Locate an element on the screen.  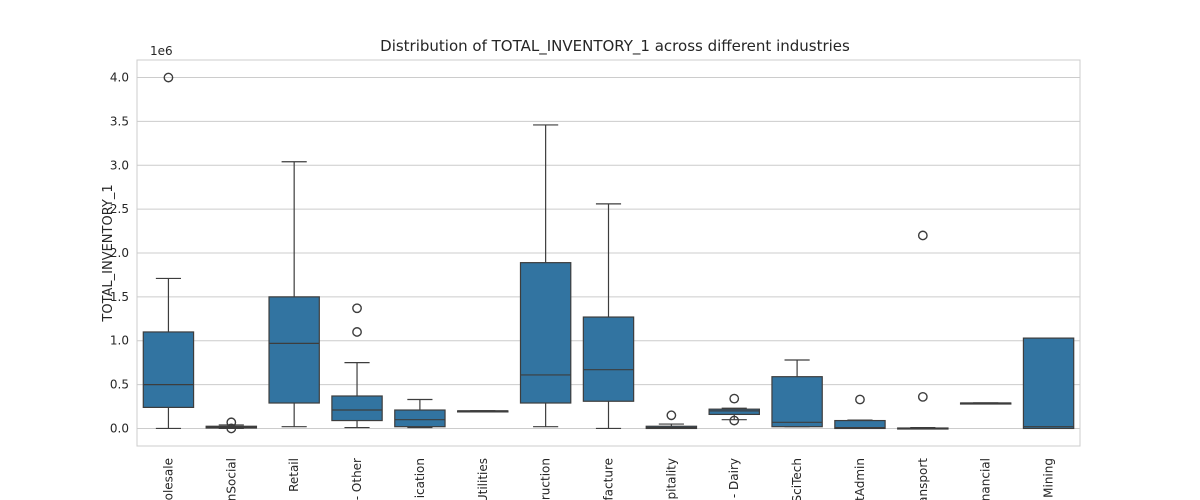
y-offset-label: 1e6 is located at coordinates (161, 51).